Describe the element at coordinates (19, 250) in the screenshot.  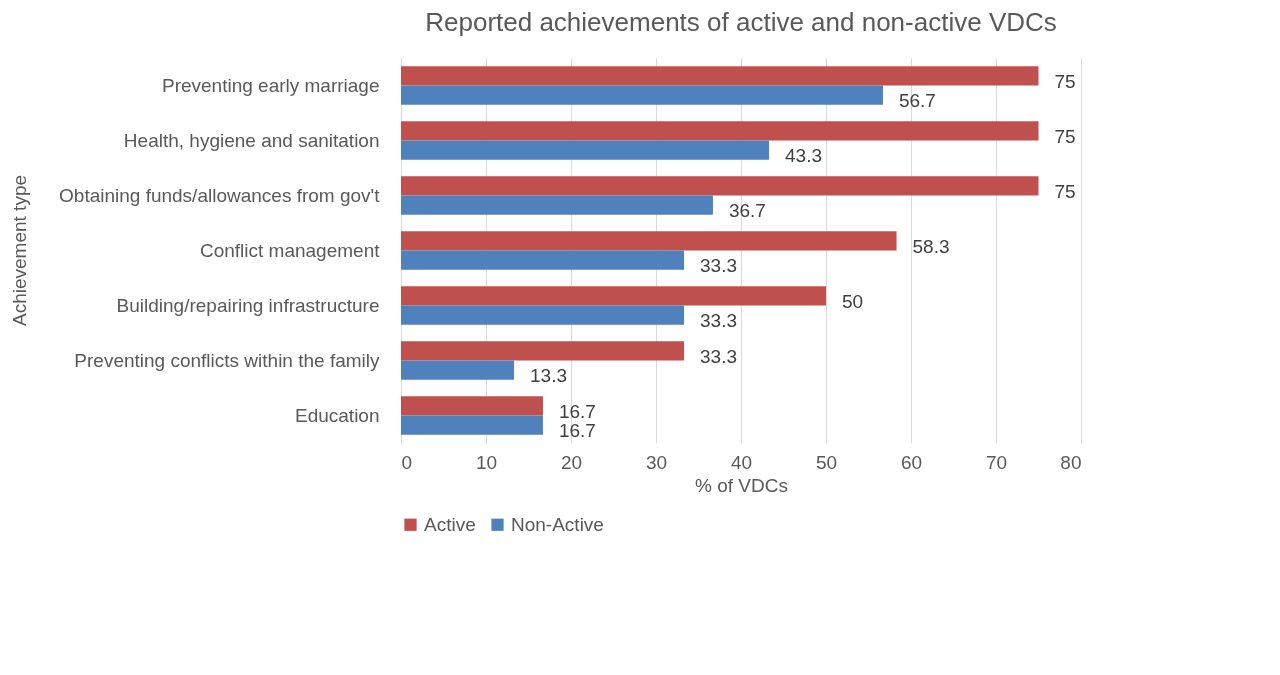
I see `y-axis-title: Achievement type` at that location.